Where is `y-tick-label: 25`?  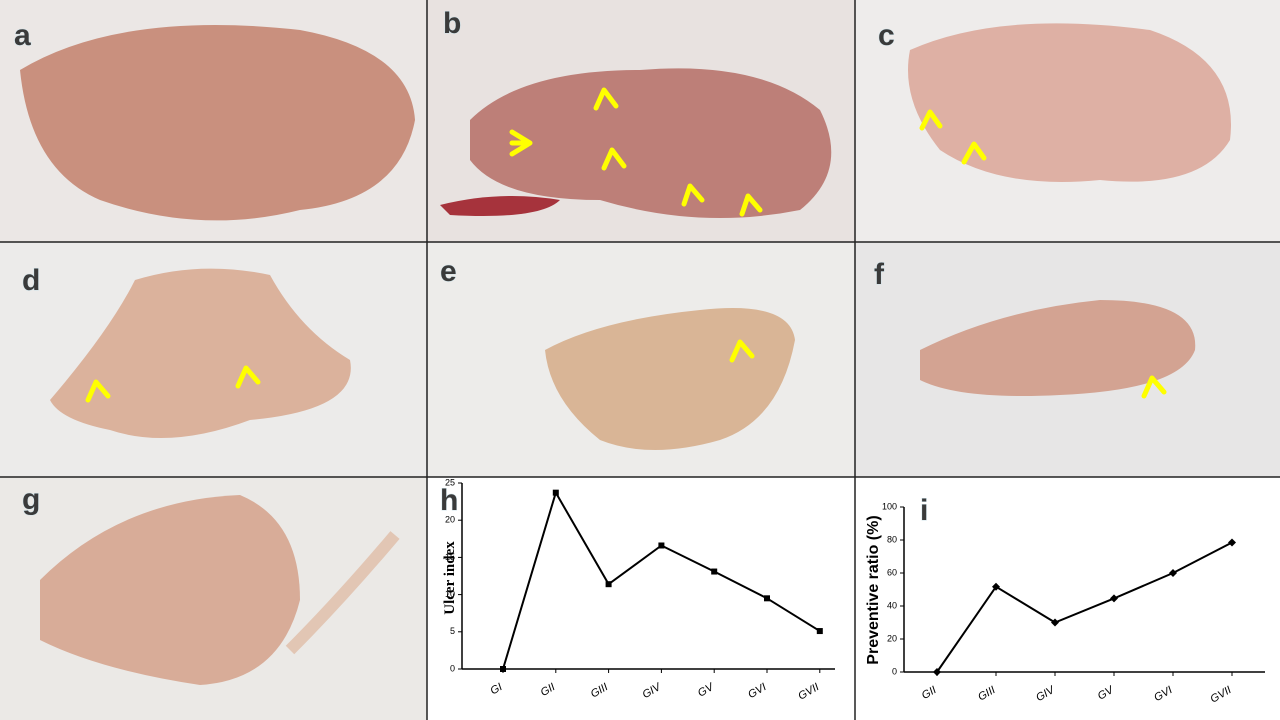
y-tick-label: 25 is located at coordinates (450, 482).